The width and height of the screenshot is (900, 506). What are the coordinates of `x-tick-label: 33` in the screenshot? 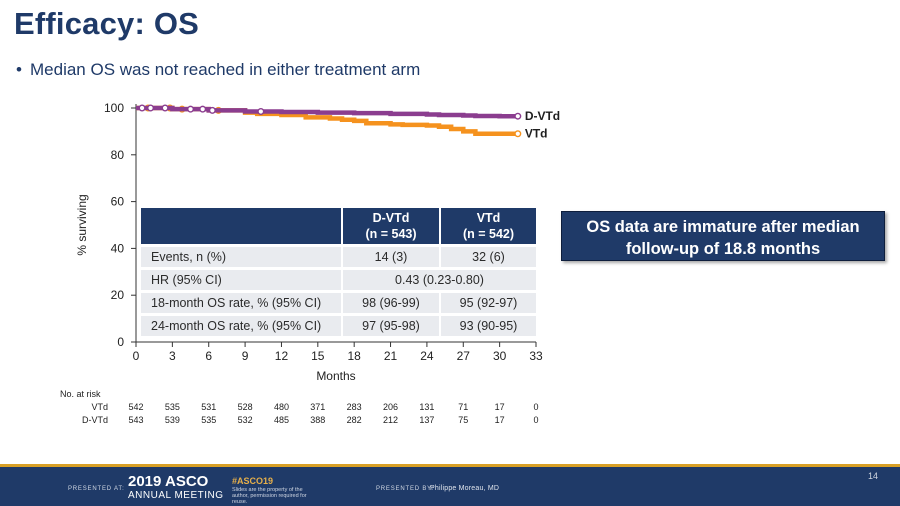 It's located at (536, 356).